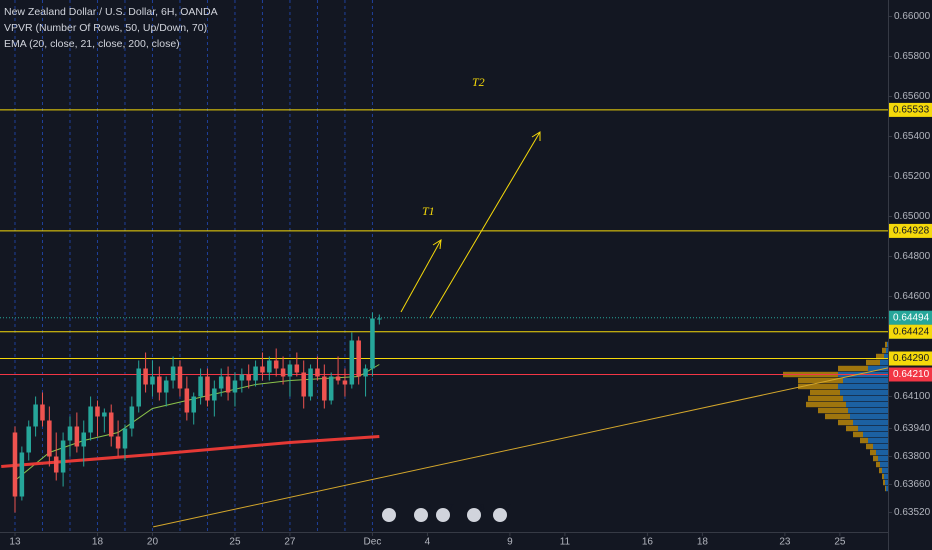  I want to click on annotation: T2, so click(478, 82).